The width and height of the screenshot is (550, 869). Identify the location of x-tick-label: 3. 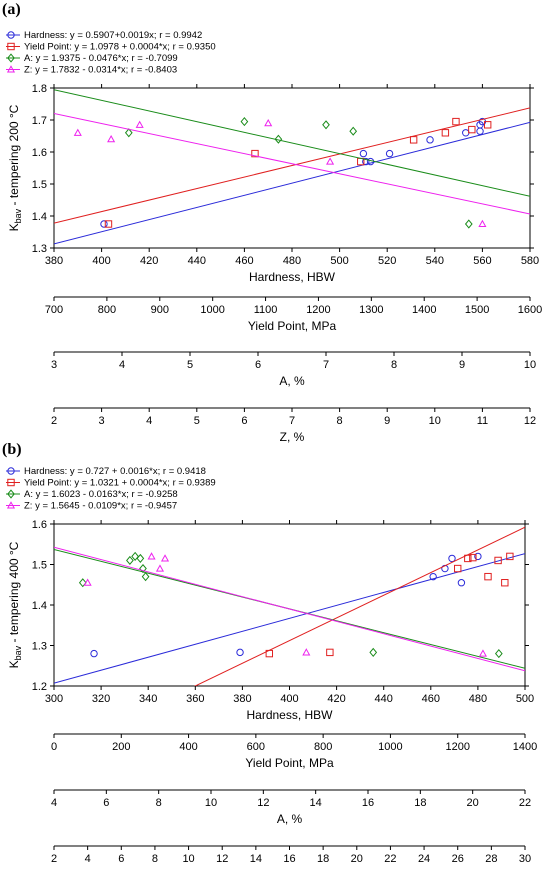
(102, 421).